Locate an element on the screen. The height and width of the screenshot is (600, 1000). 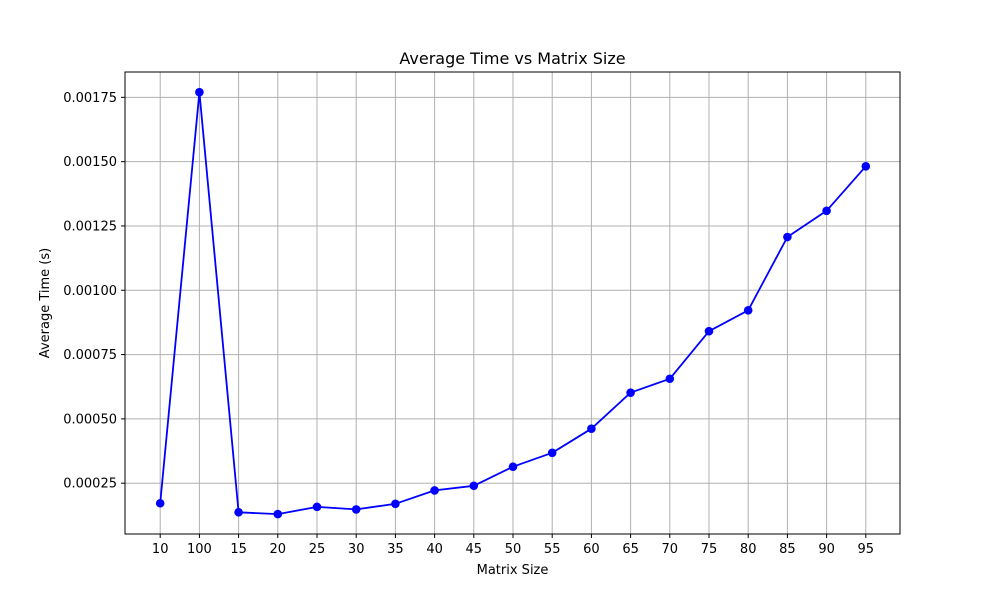
x-tick-label: 40 is located at coordinates (434, 549).